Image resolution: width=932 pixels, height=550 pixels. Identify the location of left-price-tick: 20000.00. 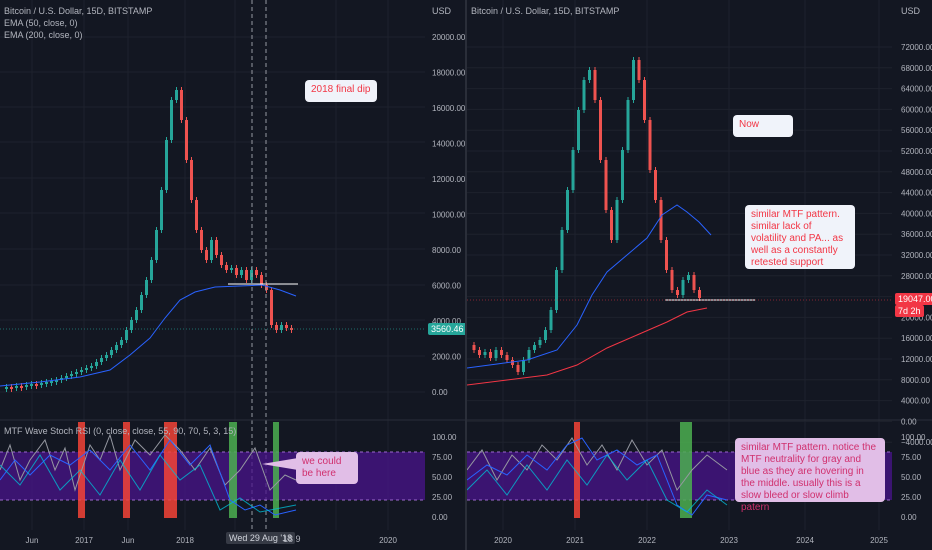
(449, 37).